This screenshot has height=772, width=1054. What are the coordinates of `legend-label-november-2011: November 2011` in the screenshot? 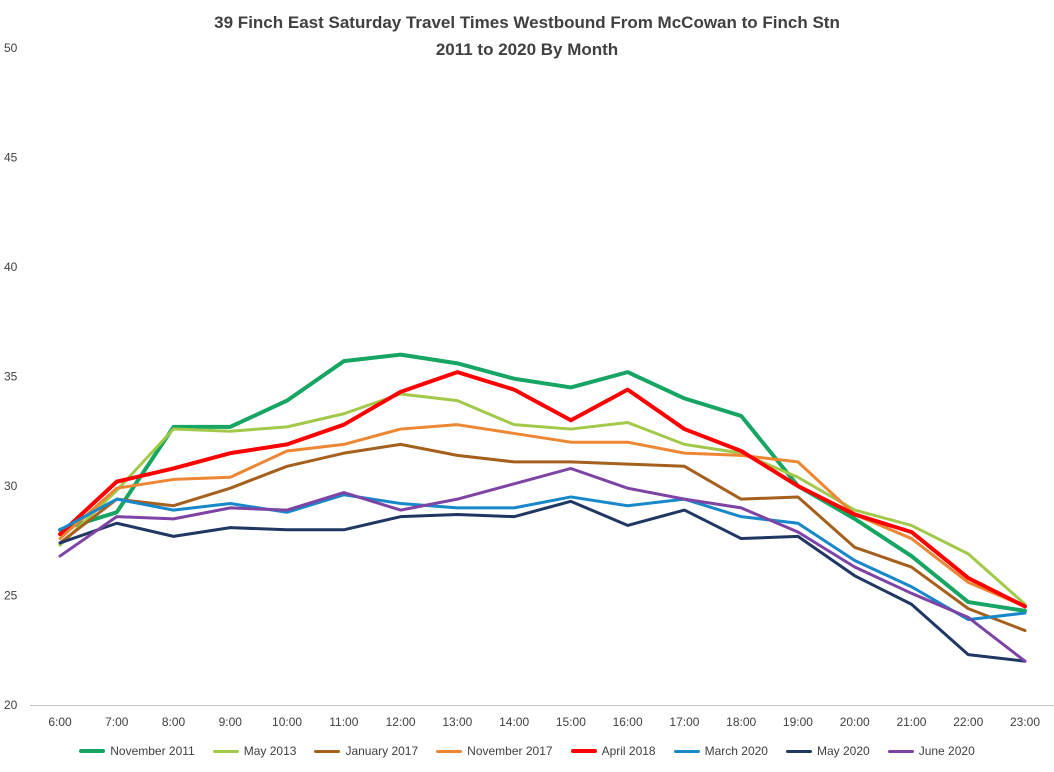 It's located at (152, 751).